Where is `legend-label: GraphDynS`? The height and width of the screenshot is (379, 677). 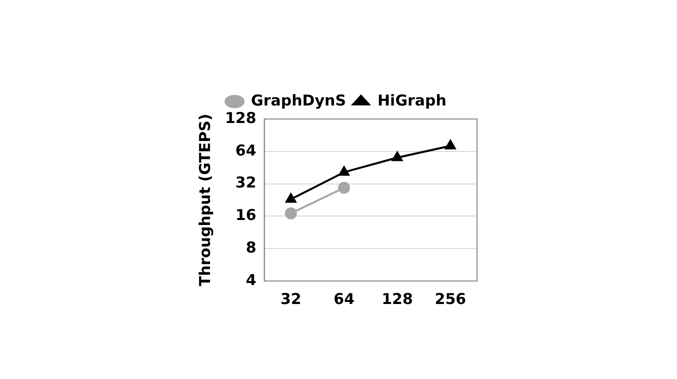
legend-label: GraphDynS is located at coordinates (298, 100).